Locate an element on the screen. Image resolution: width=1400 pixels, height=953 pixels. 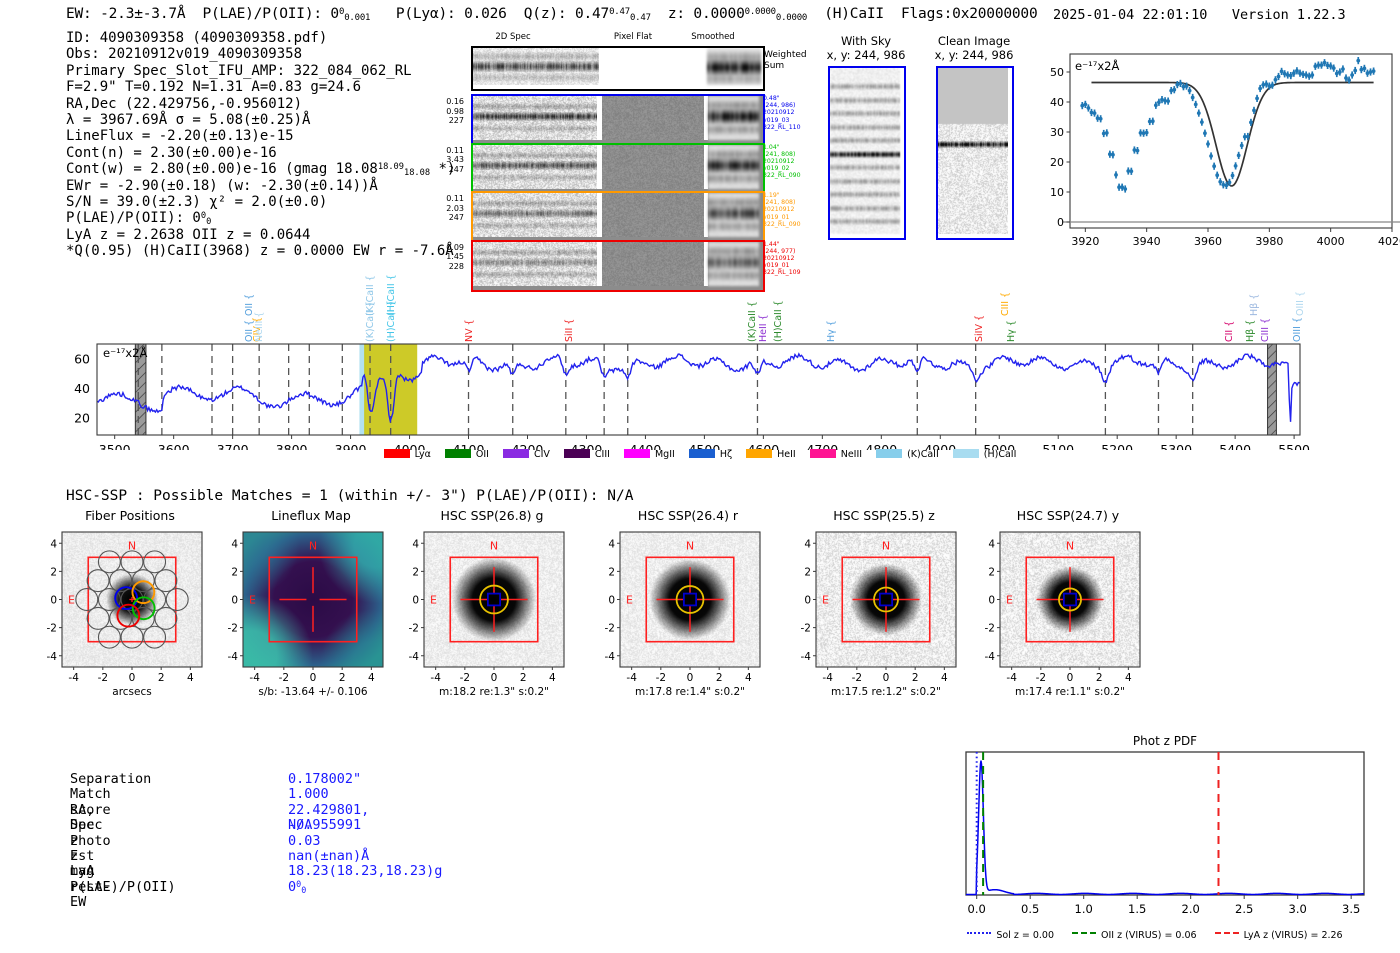
svg-text: Phot z PDF is located at coordinates (1165, 741).